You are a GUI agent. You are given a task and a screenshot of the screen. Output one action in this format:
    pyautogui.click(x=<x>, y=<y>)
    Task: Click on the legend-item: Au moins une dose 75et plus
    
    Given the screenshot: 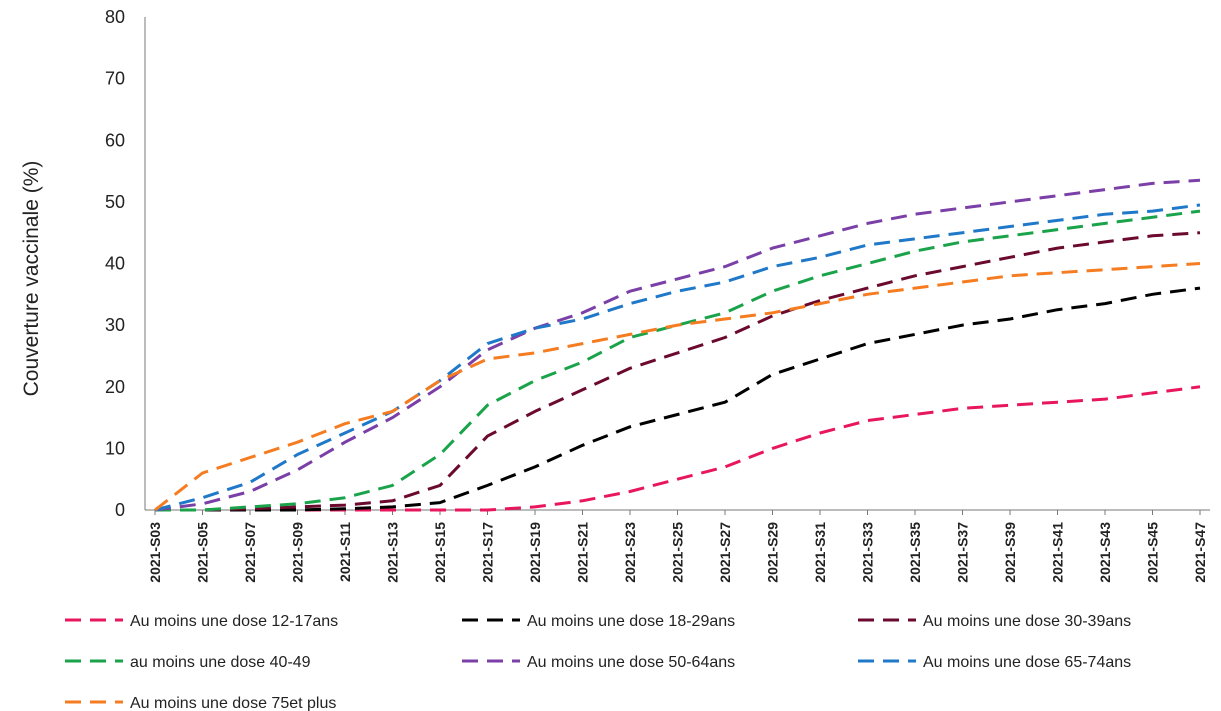 What is the action you would take?
    pyautogui.click(x=200, y=703)
    